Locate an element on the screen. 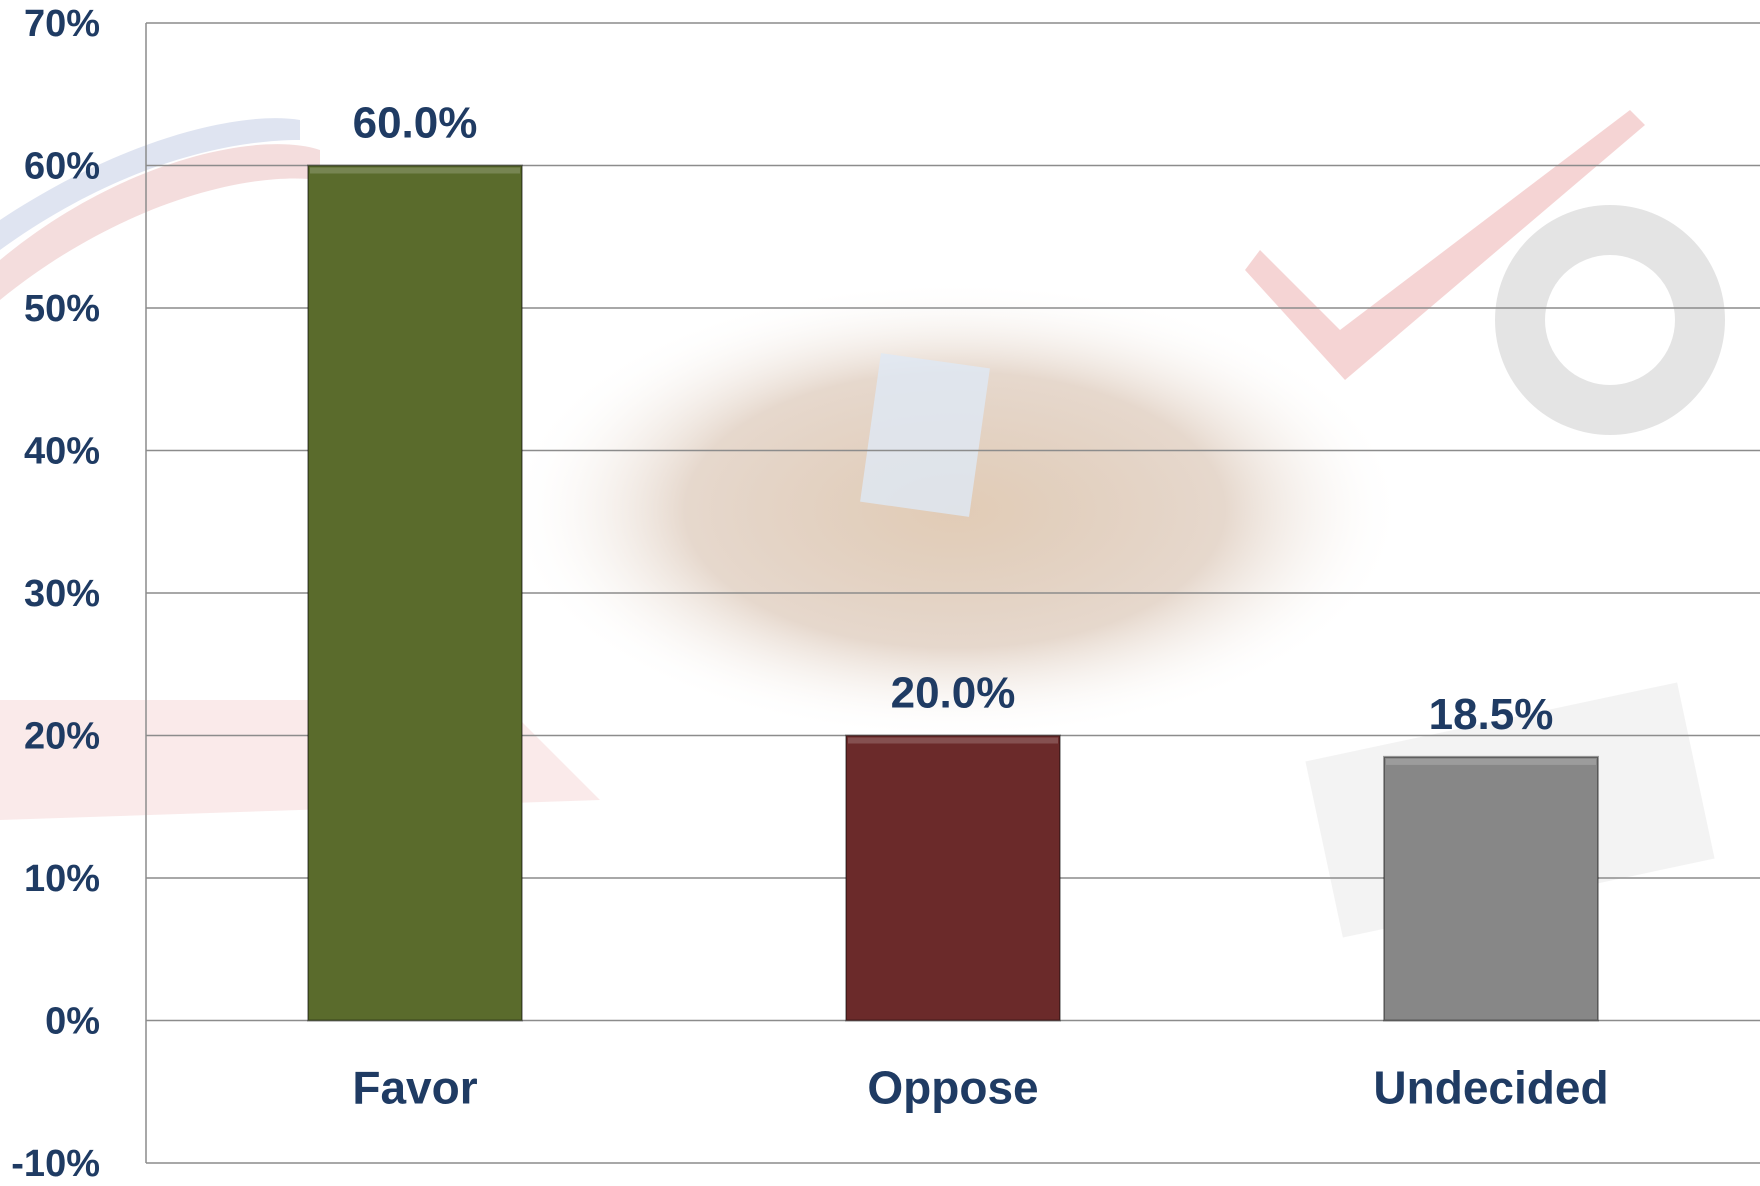 Image resolution: width=1760 pixels, height=1186 pixels. y-tick-label: 40% is located at coordinates (62, 452).